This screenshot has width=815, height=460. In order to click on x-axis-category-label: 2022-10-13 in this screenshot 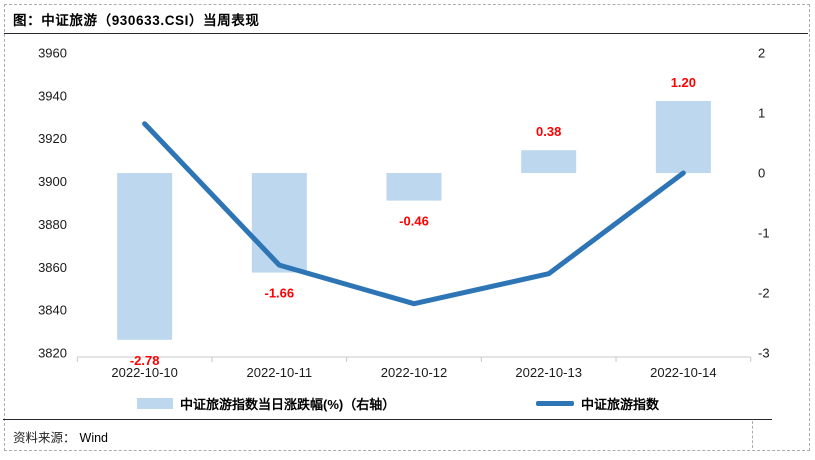, I will do `click(548, 372)`.